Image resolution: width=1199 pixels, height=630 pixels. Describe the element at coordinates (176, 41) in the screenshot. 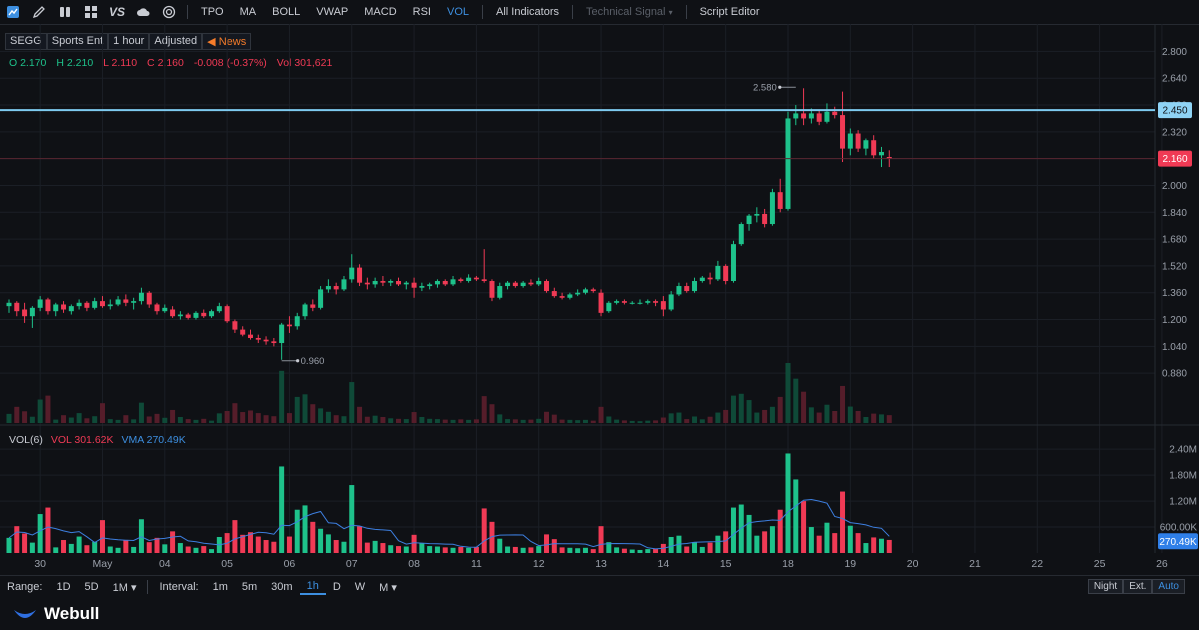

I see `adjusted-chip: Adjusted` at that location.